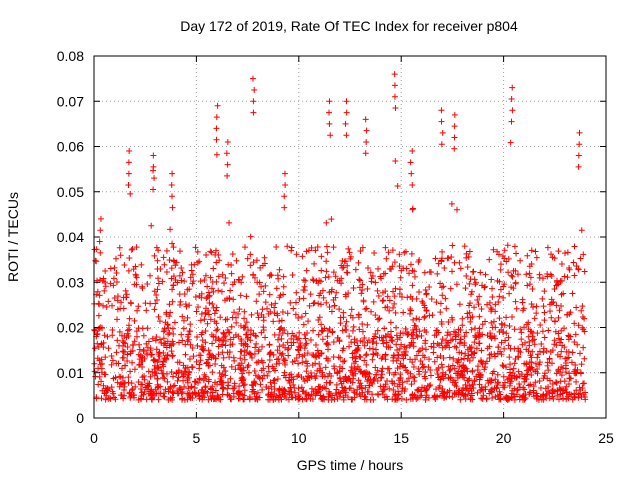 The image size is (640, 480). What do you see at coordinates (431, 346) in the screenshot?
I see `data-point-2064` at bounding box center [431, 346].